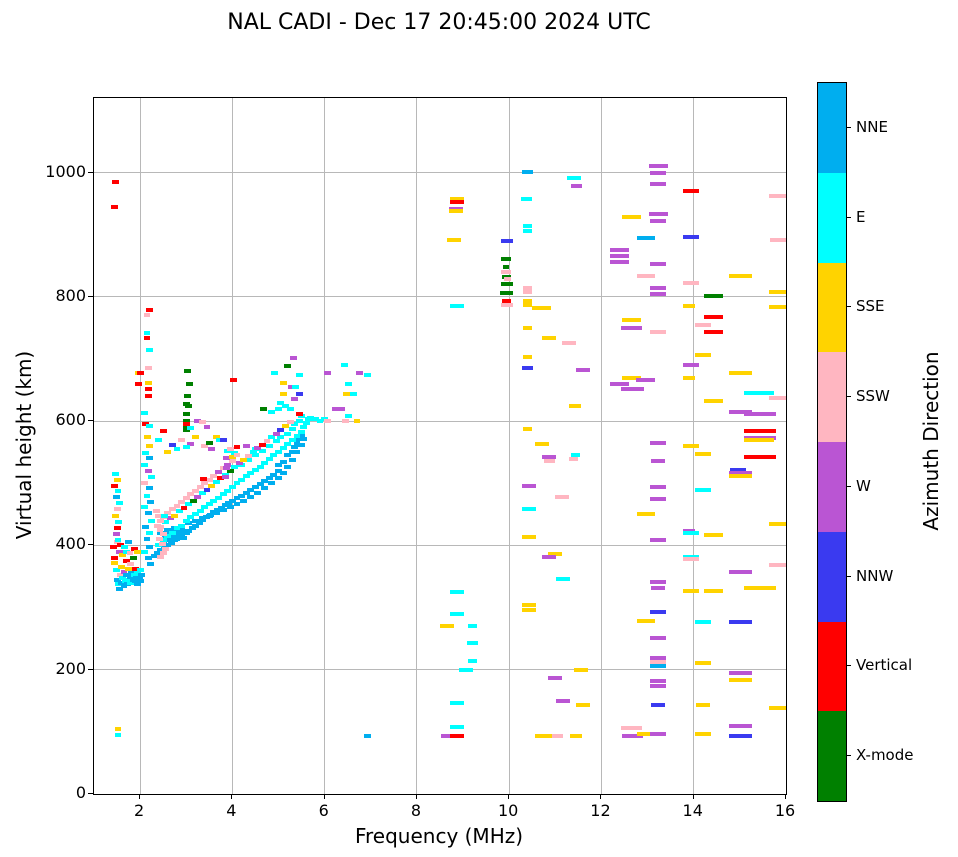 This screenshot has width=958, height=857. What do you see at coordinates (832, 307) in the screenshot?
I see `colorbar-segment-SSE` at bounding box center [832, 307].